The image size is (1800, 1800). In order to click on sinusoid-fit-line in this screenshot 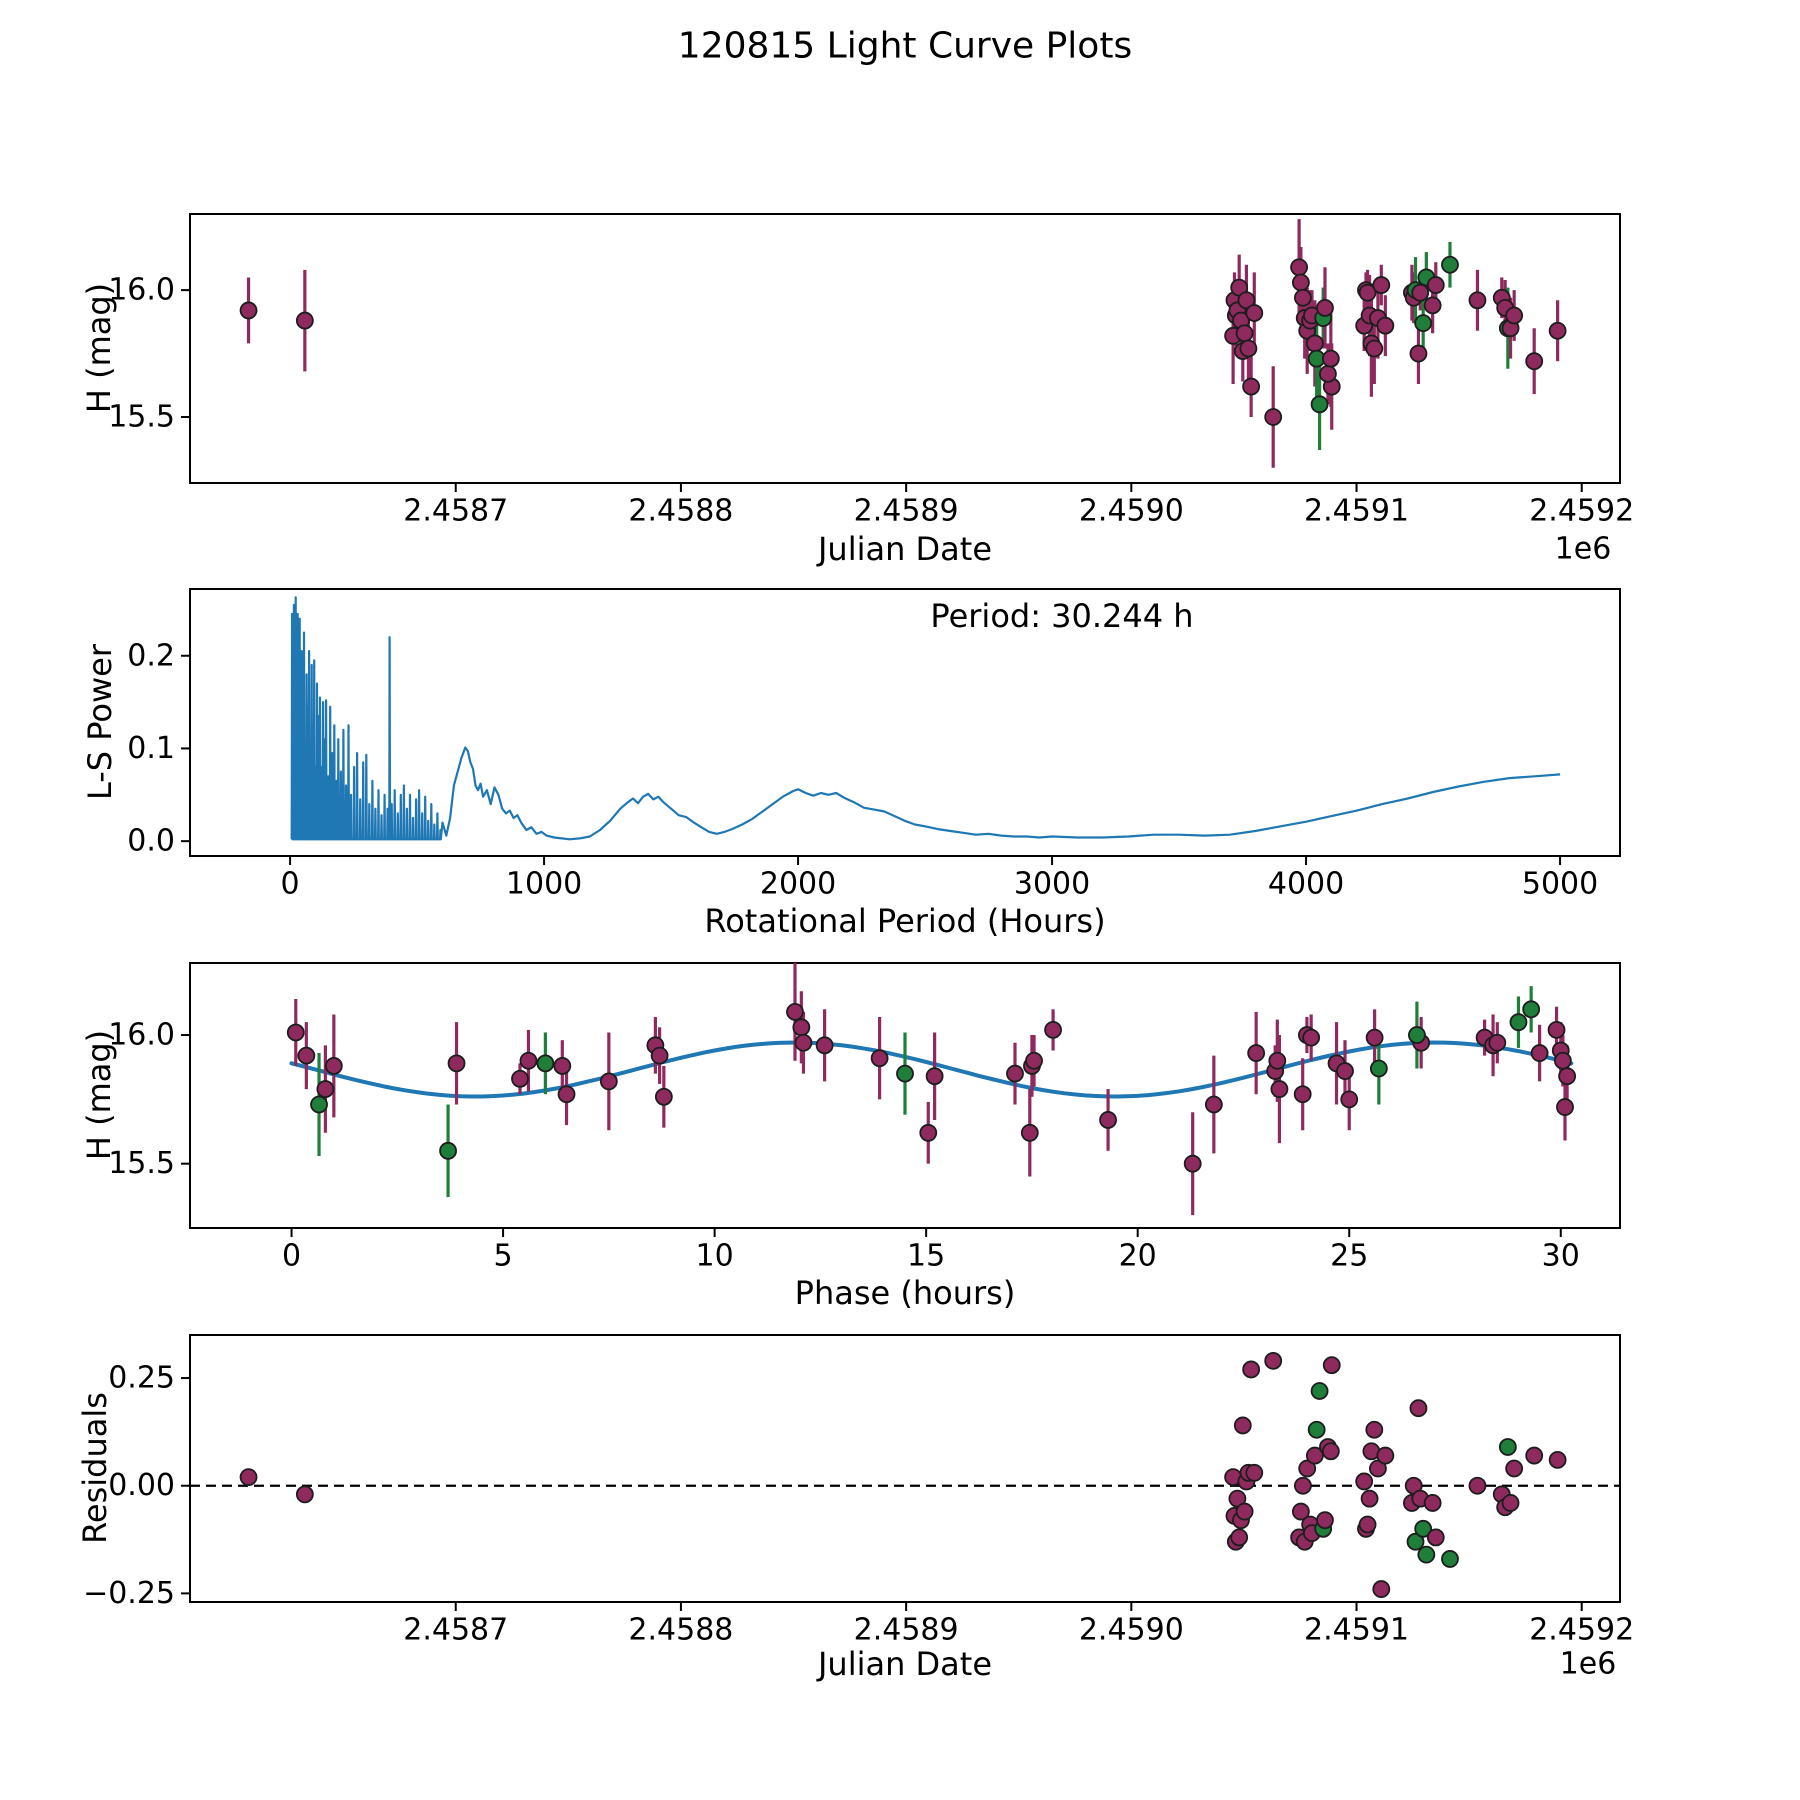, I will do `click(931, 1069)`.